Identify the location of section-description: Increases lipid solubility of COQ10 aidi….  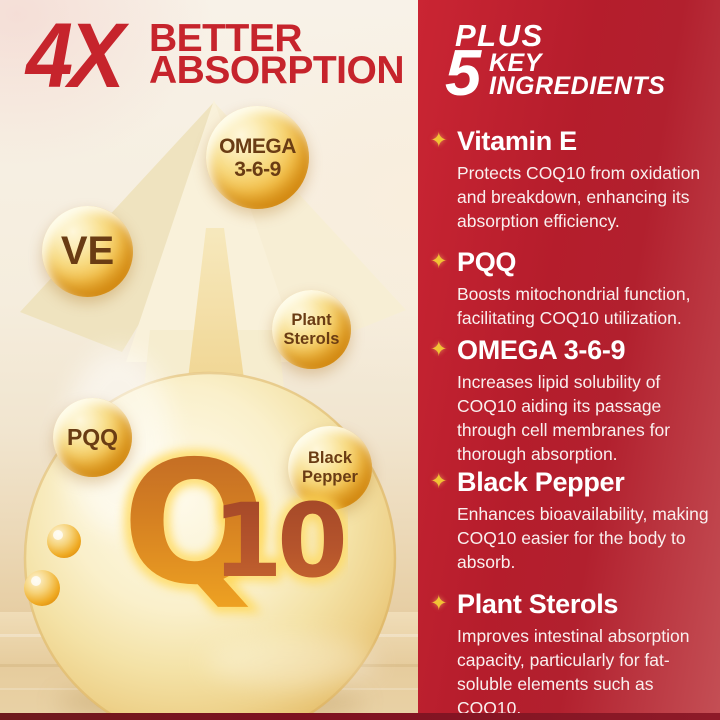
(564, 418).